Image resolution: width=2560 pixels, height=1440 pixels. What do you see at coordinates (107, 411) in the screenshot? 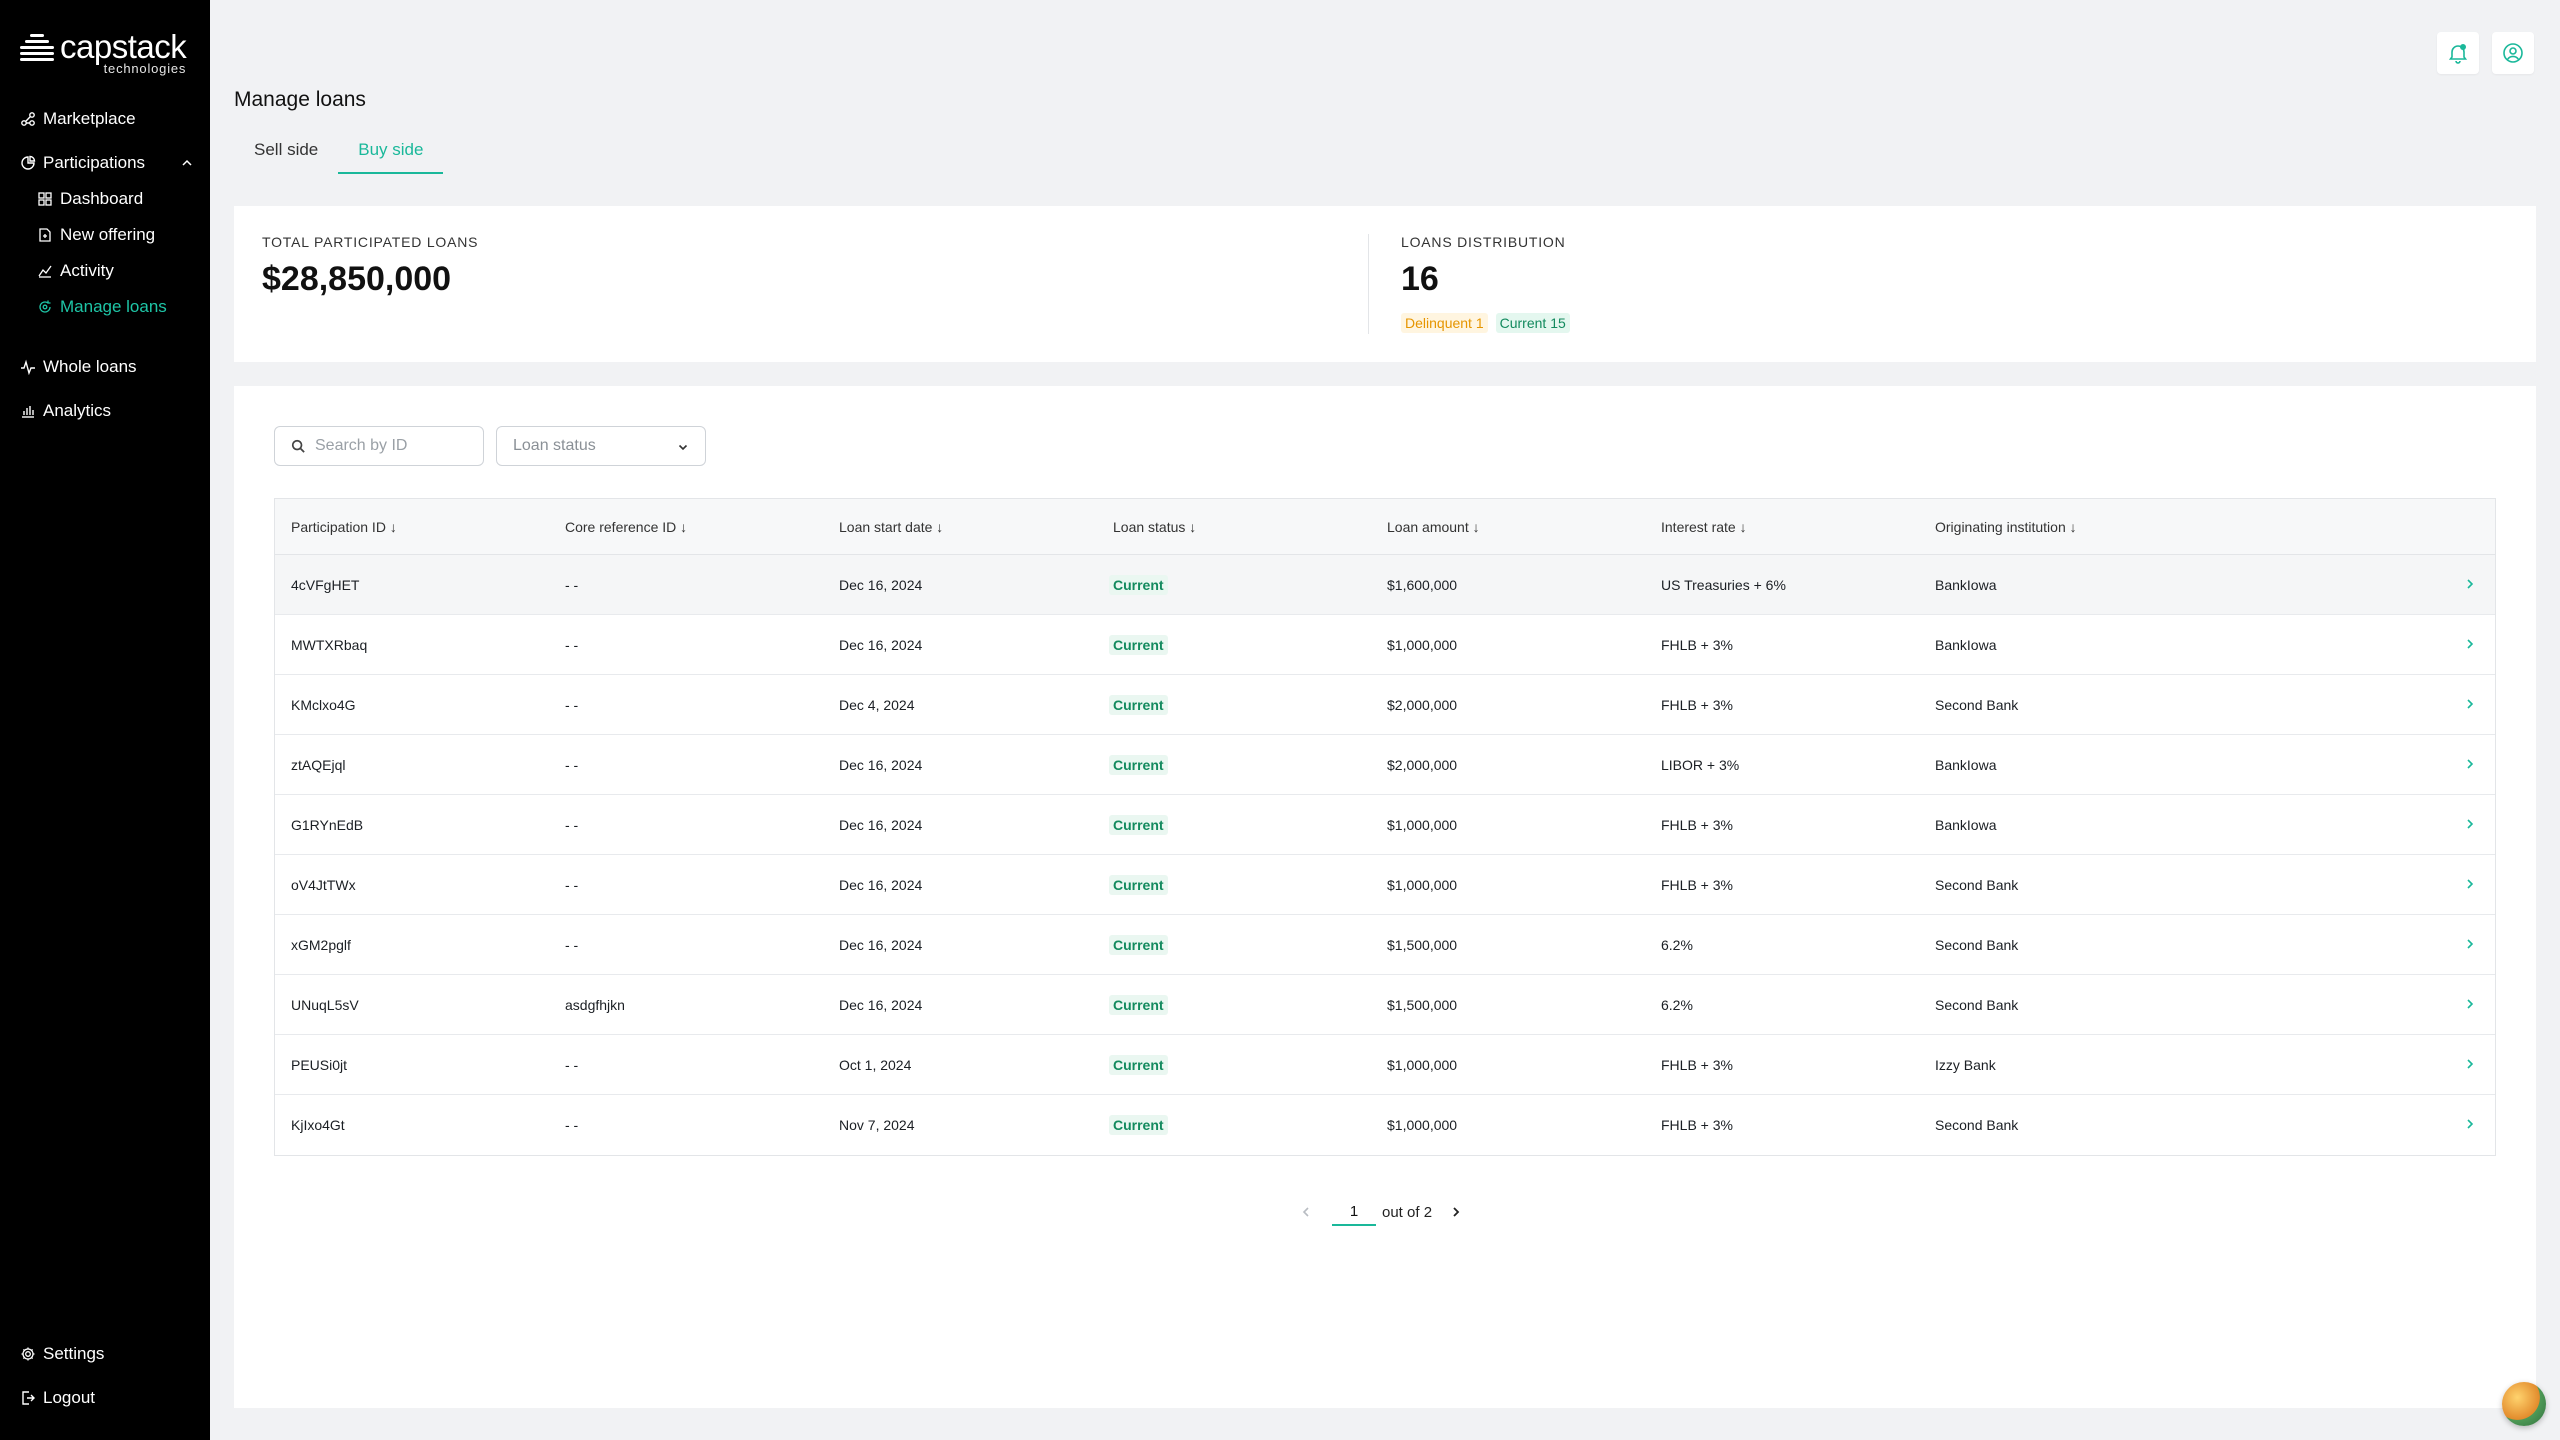
I see `sidebar-item-analytics: Analytics` at bounding box center [107, 411].